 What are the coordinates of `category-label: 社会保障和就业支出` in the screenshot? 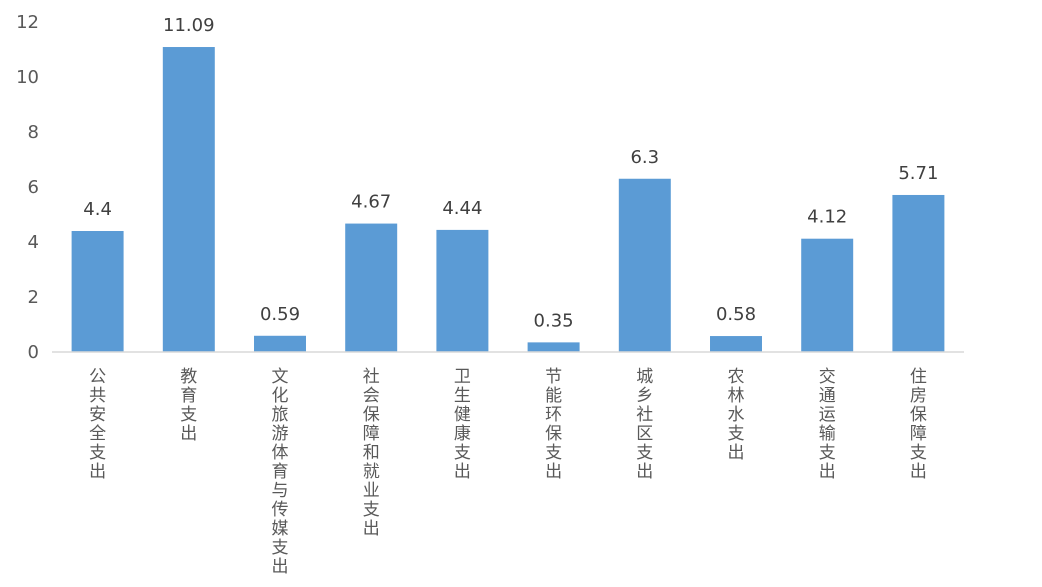 It's located at (371, 453).